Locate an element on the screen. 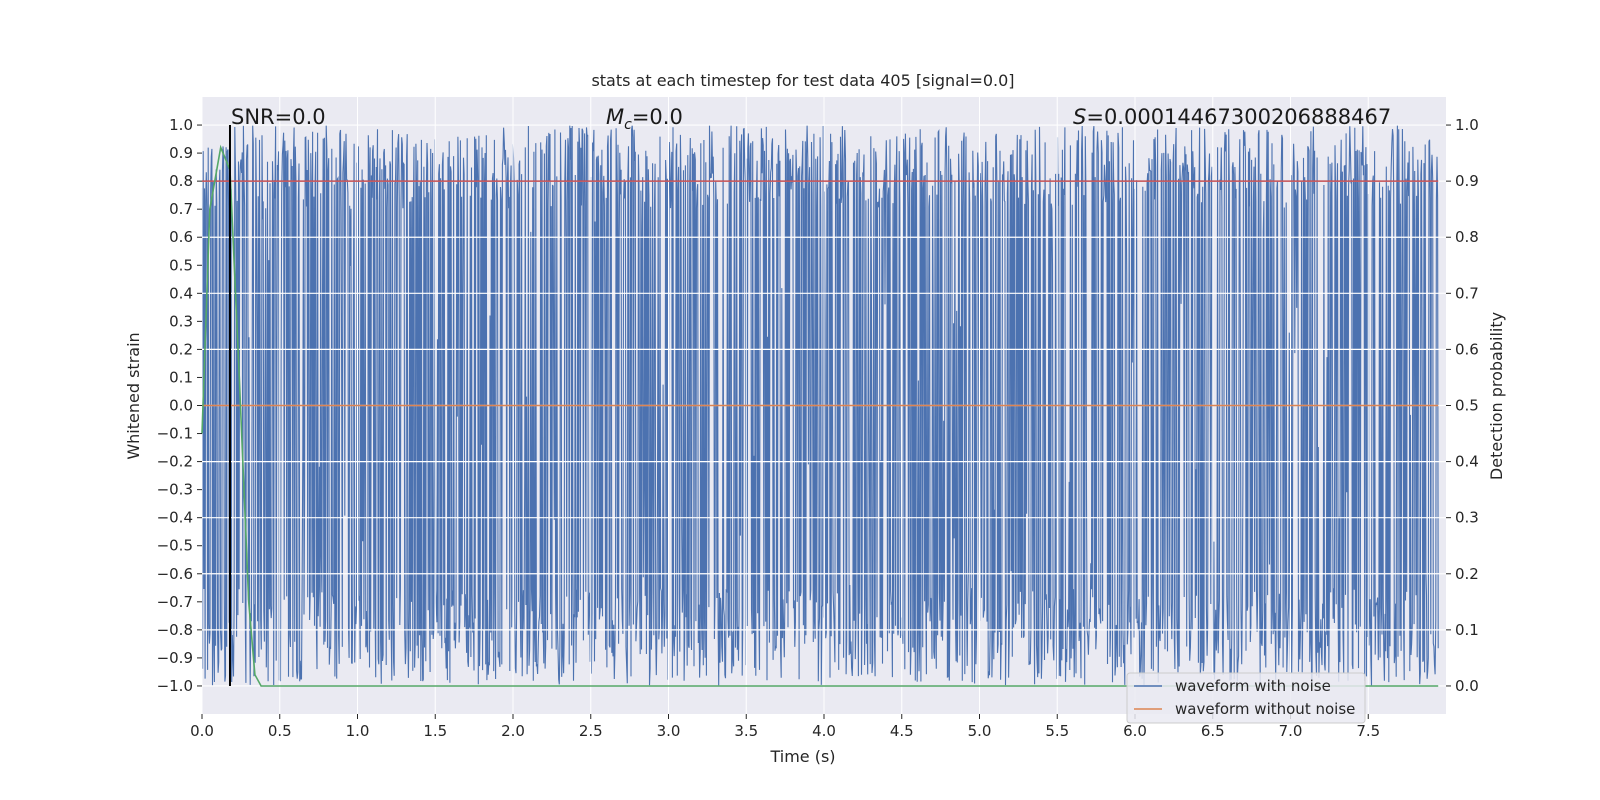 This screenshot has height=800, width=1600. x-tick-label: 3.5 is located at coordinates (746, 731).